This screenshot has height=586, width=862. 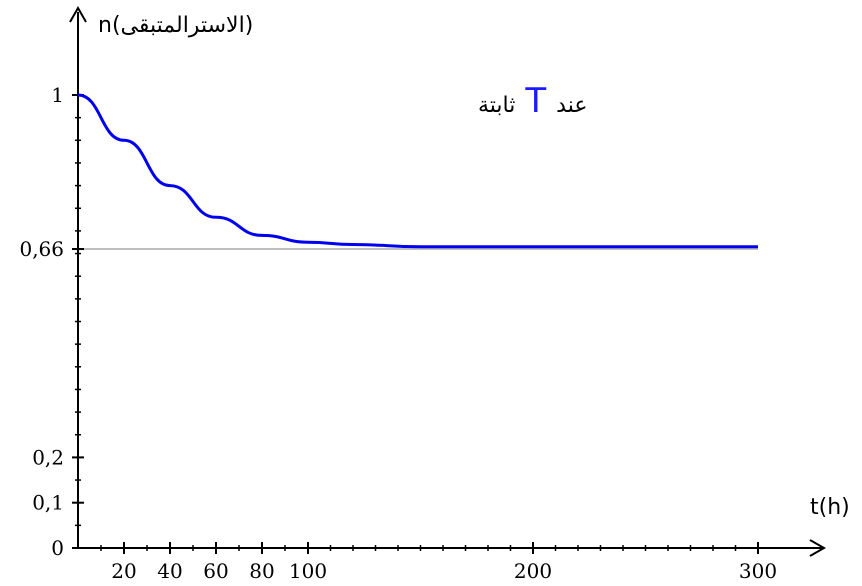 What do you see at coordinates (41, 249) in the screenshot?
I see `y-tick-label-0_66: 0,66` at bounding box center [41, 249].